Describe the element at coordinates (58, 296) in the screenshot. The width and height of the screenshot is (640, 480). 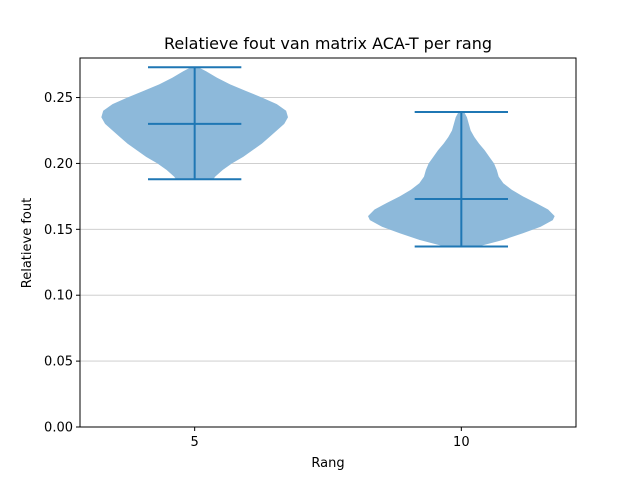
I see `y-tick-label: 0.10` at that location.